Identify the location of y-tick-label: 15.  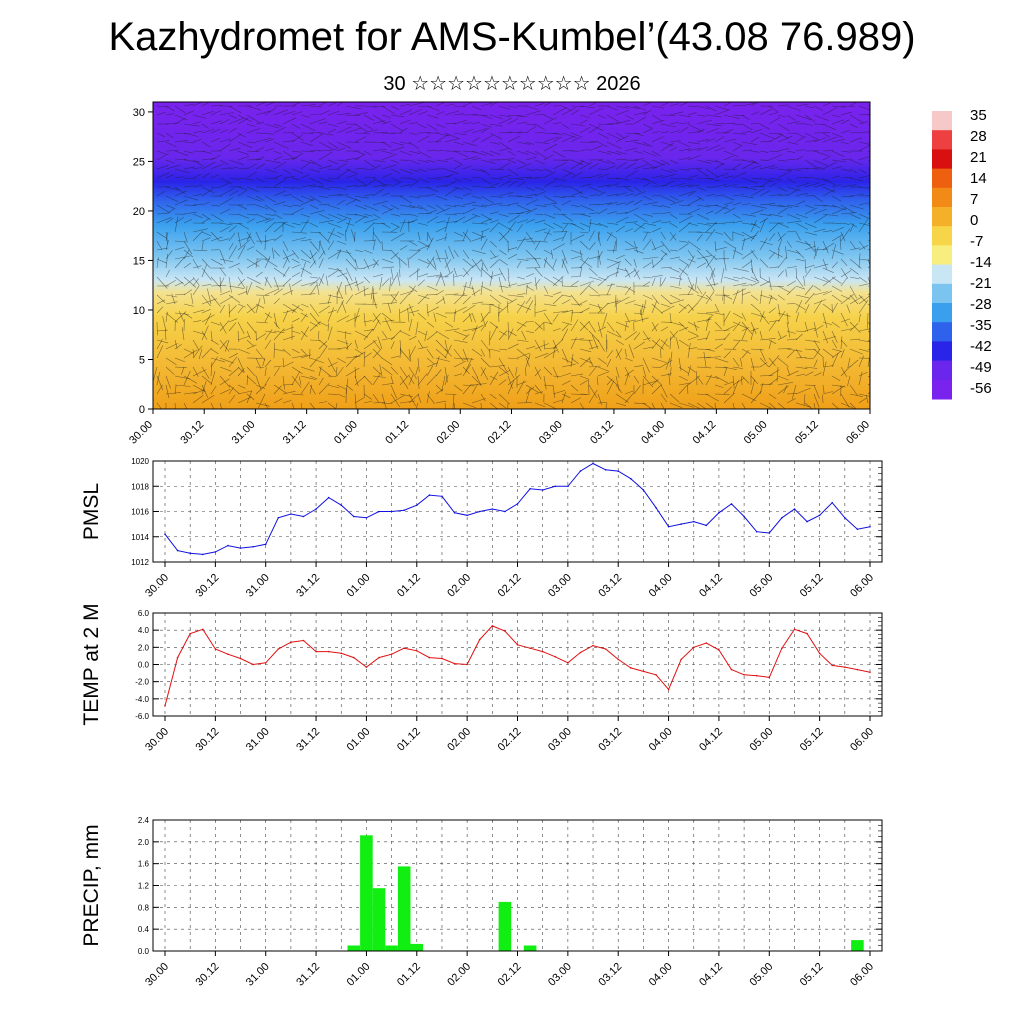
(139, 261).